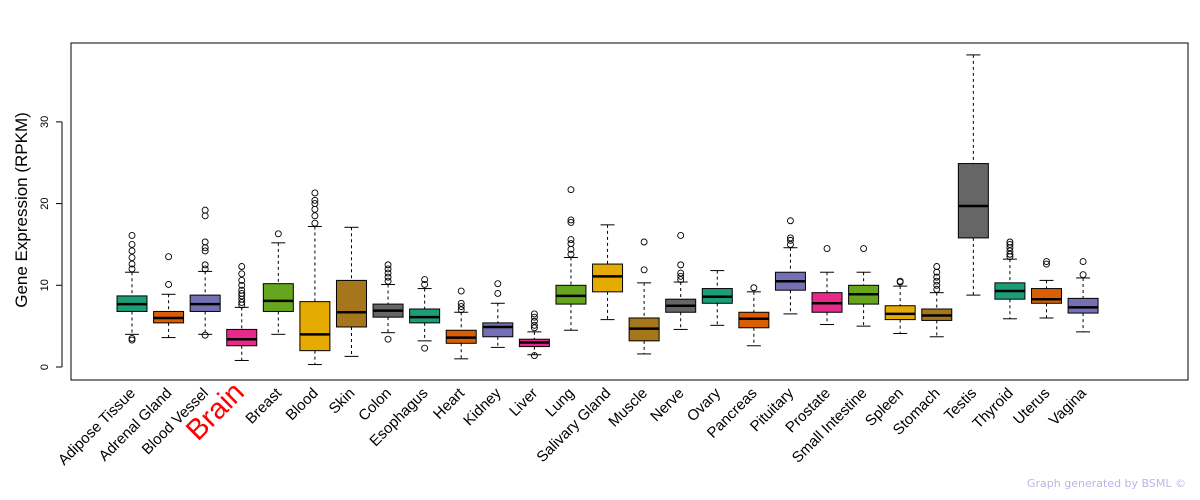 Image resolution: width=1200 pixels, height=500 pixels. What do you see at coordinates (482, 406) in the screenshot?
I see `x-tick-label: Kidney` at bounding box center [482, 406].